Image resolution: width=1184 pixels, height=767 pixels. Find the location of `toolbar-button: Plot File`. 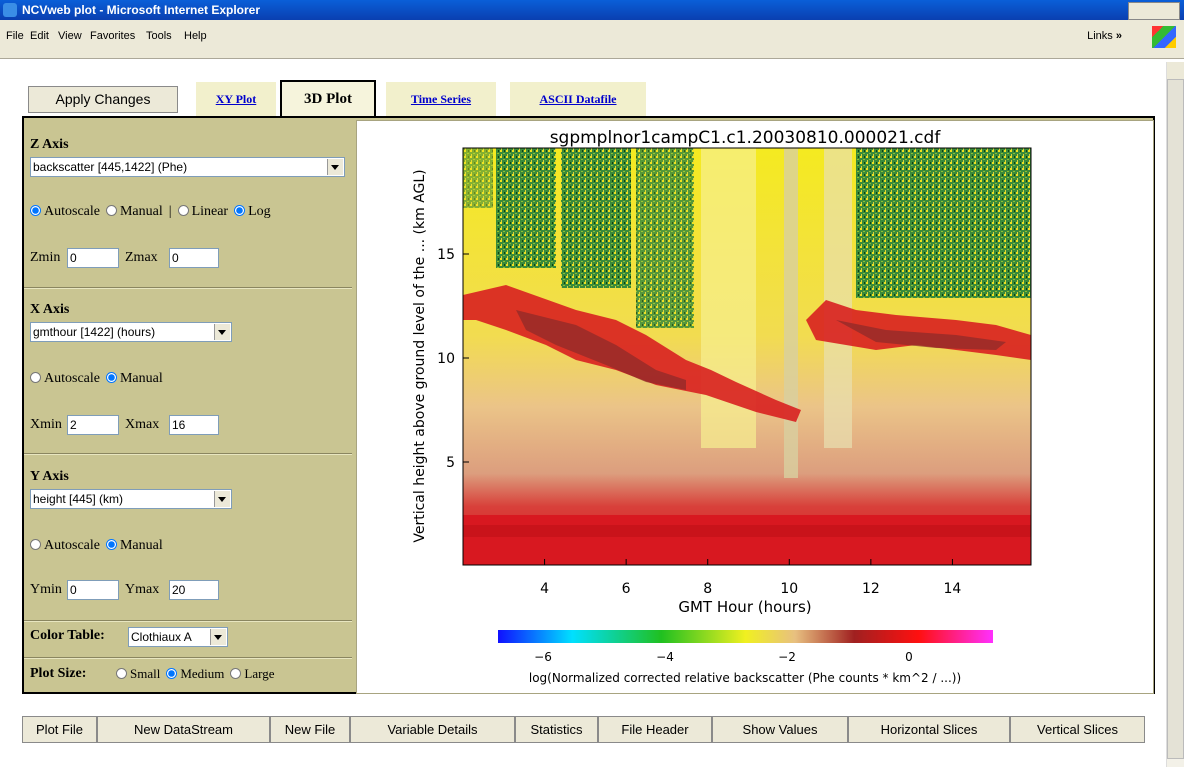

toolbar-button: Plot File is located at coordinates (59, 729).